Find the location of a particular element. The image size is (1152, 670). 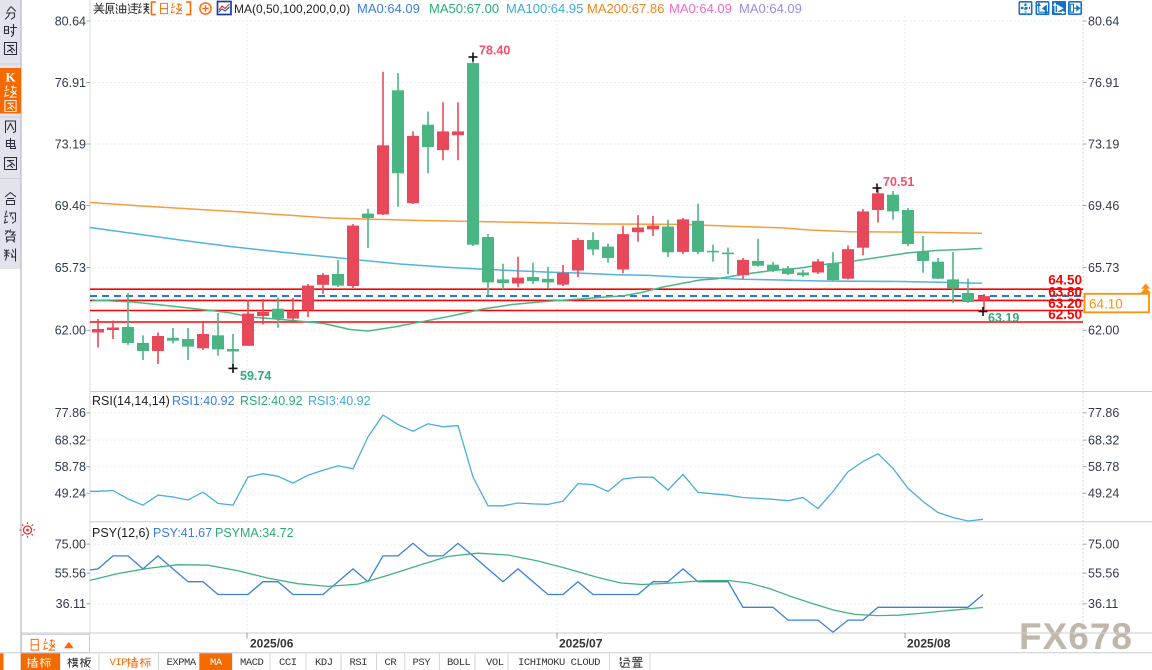

svg-text: 64.10 is located at coordinates (1106, 303).